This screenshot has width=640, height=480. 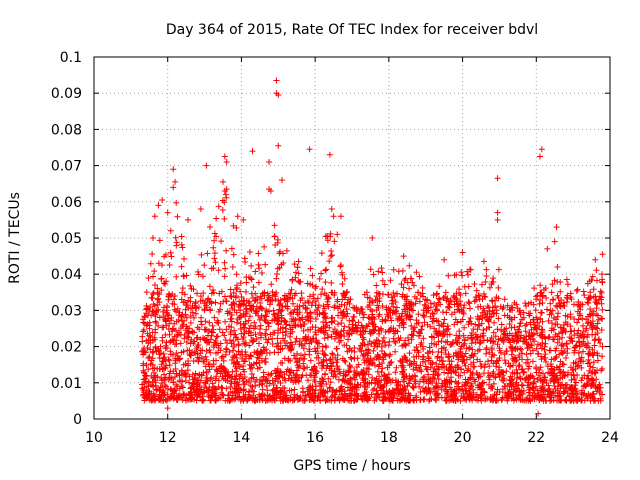 What do you see at coordinates (463, 438) in the screenshot?
I see `x-tick-label: 20` at bounding box center [463, 438].